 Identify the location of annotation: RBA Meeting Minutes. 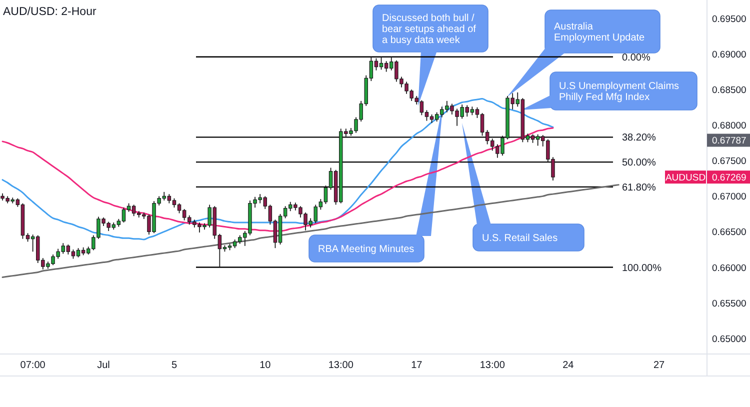
(366, 249).